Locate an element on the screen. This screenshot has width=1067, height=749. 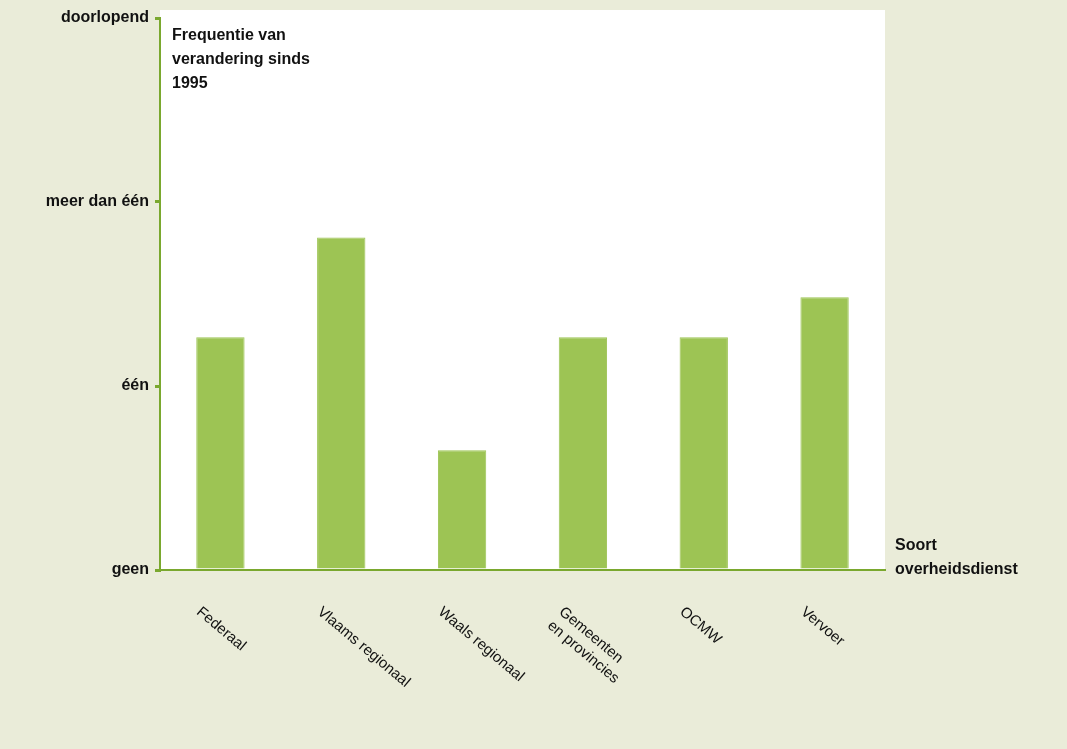
text: Frequentie van verandering sinds 1995 is located at coordinates (241, 59).